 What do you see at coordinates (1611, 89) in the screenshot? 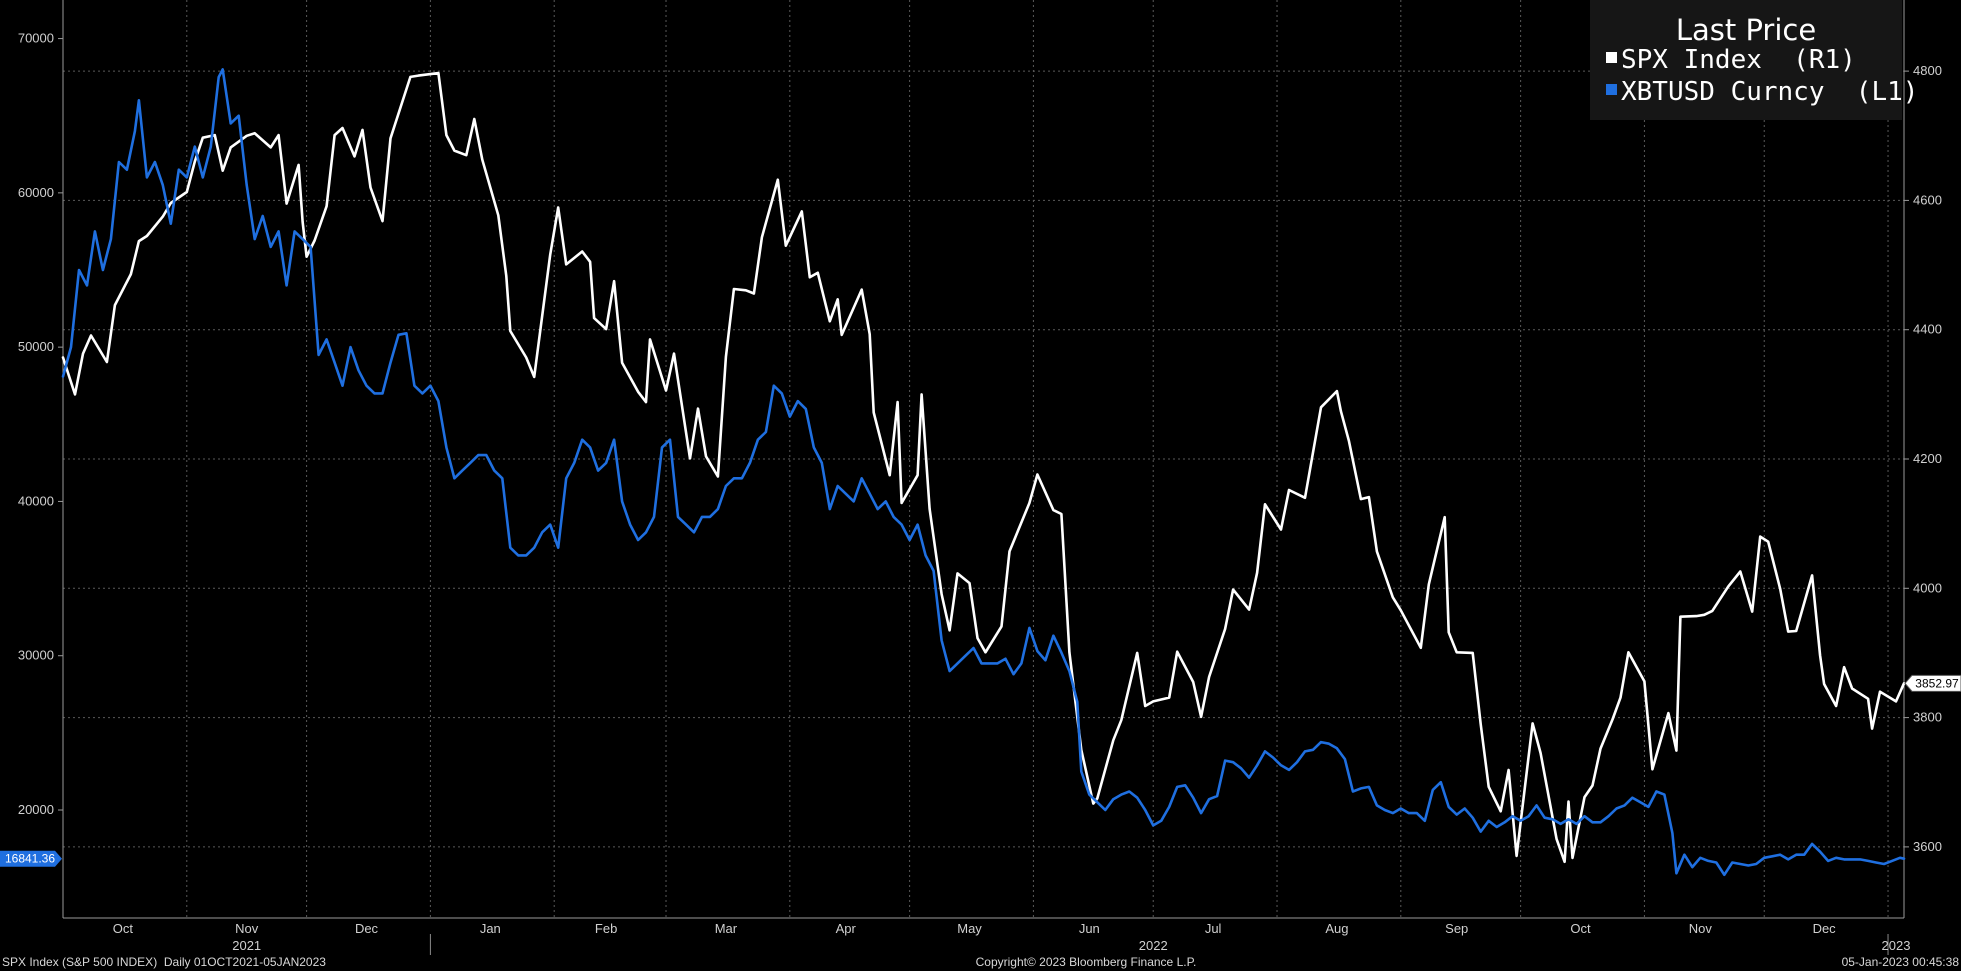
I see `legend-swatch-xbt` at bounding box center [1611, 89].